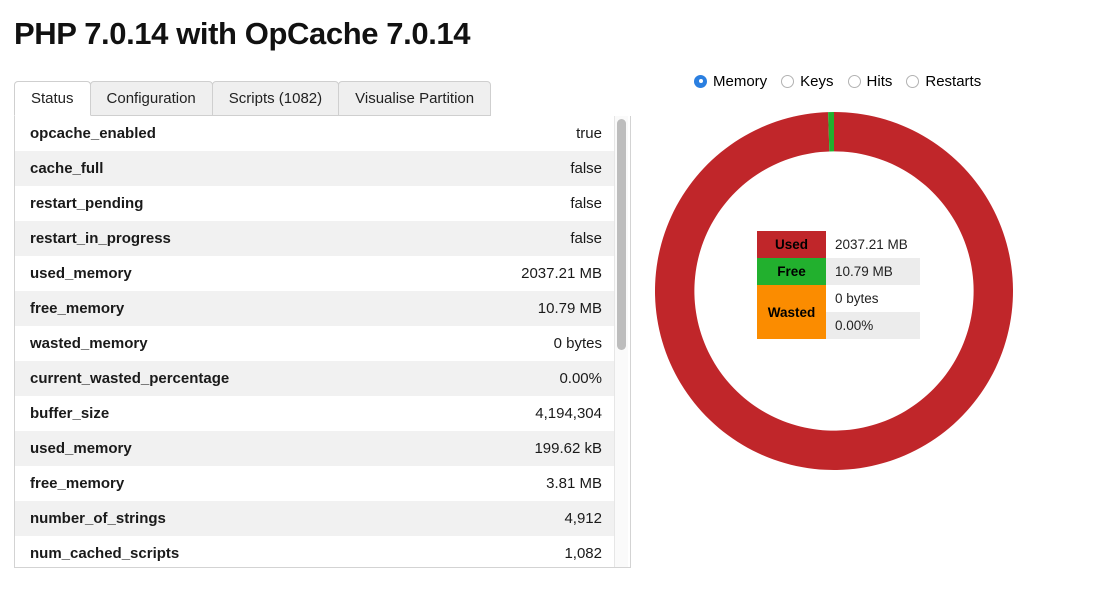 Image resolution: width=1105 pixels, height=615 pixels. What do you see at coordinates (316, 308) in the screenshot?
I see `table-row: free_memory 10.79 MB` at bounding box center [316, 308].